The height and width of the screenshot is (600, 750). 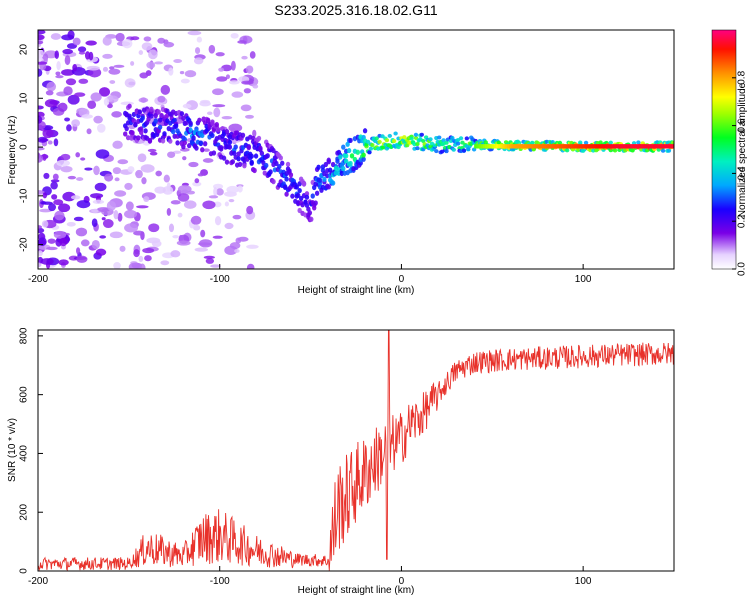 I want to click on colorbar-tick-label: 0.2, so click(x=742, y=221).